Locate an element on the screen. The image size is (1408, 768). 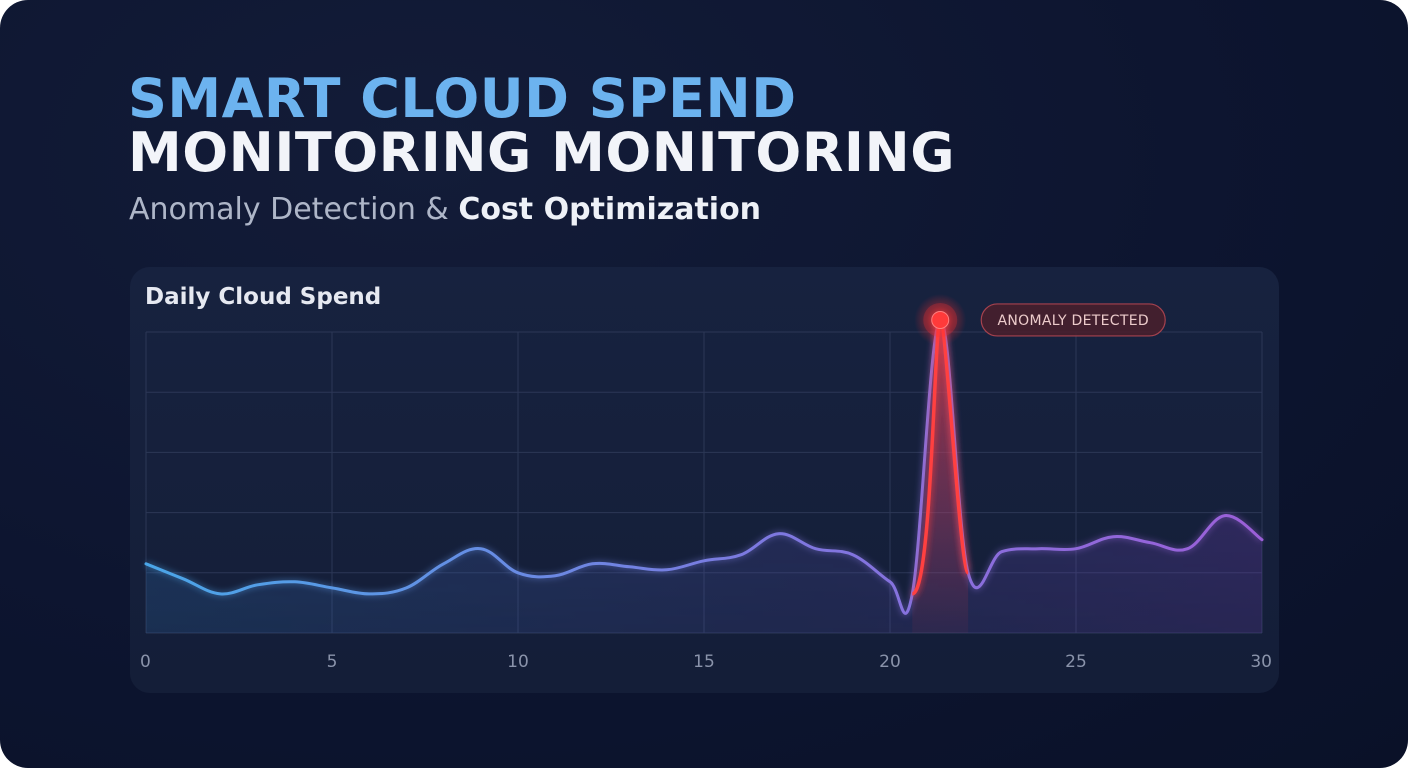
x-tick-label: 10 is located at coordinates (518, 662).